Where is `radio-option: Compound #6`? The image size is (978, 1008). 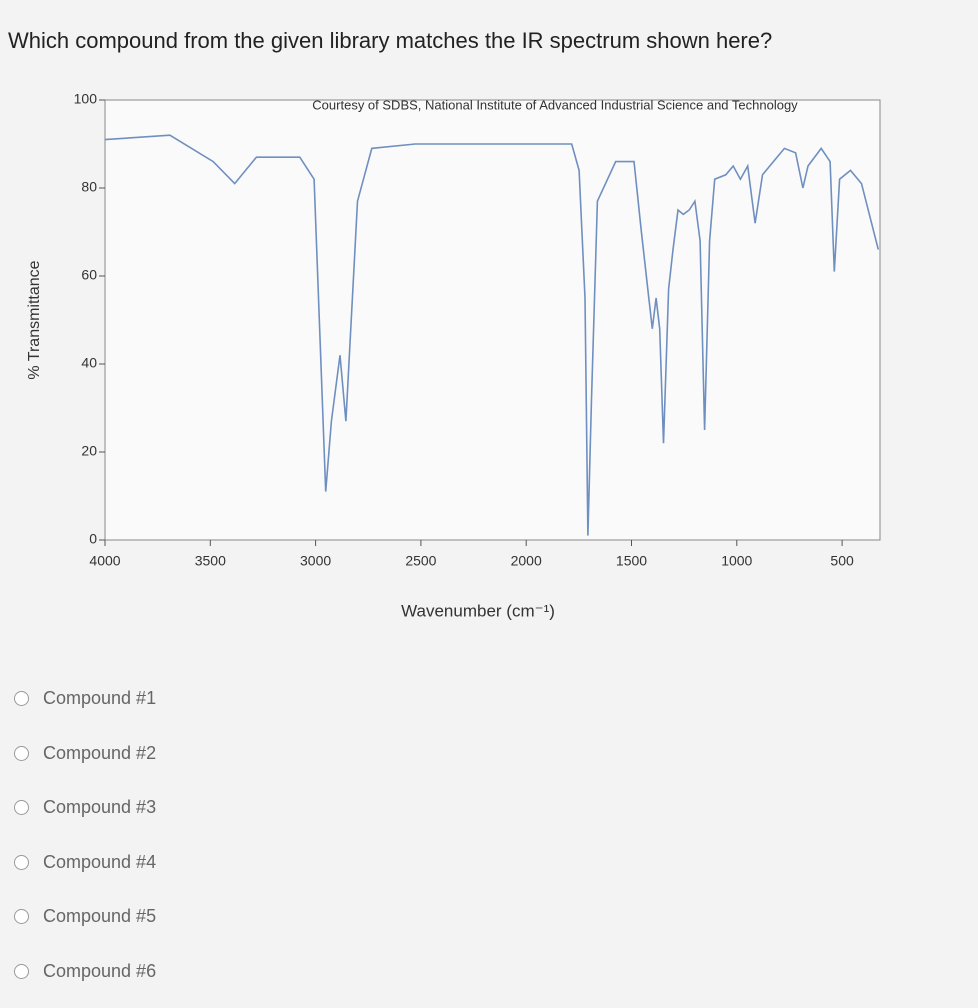 radio-option: Compound #6 is located at coordinates (85, 971).